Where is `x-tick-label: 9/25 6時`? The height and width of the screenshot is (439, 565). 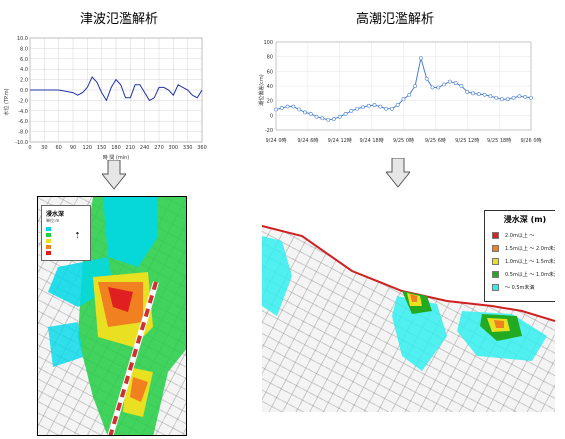 x-tick-label: 9/25 6時 is located at coordinates (435, 141).